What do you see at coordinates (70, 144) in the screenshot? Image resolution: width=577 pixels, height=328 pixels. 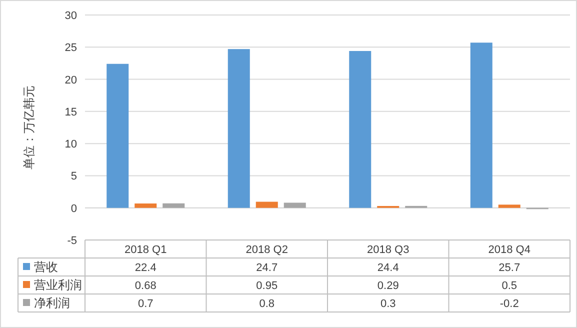 I see `y-tick-label: 10` at bounding box center [70, 144].